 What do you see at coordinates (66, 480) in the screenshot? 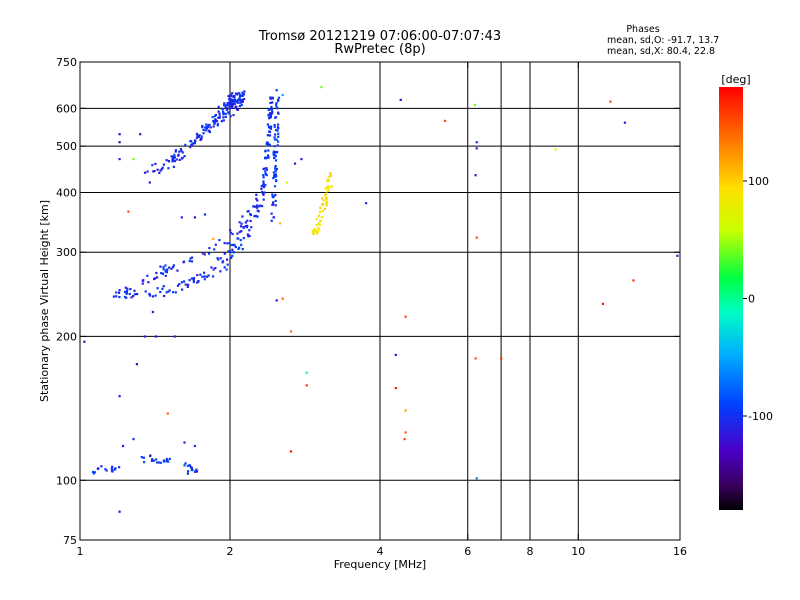
I see `y-tick-label: 100` at bounding box center [66, 480].